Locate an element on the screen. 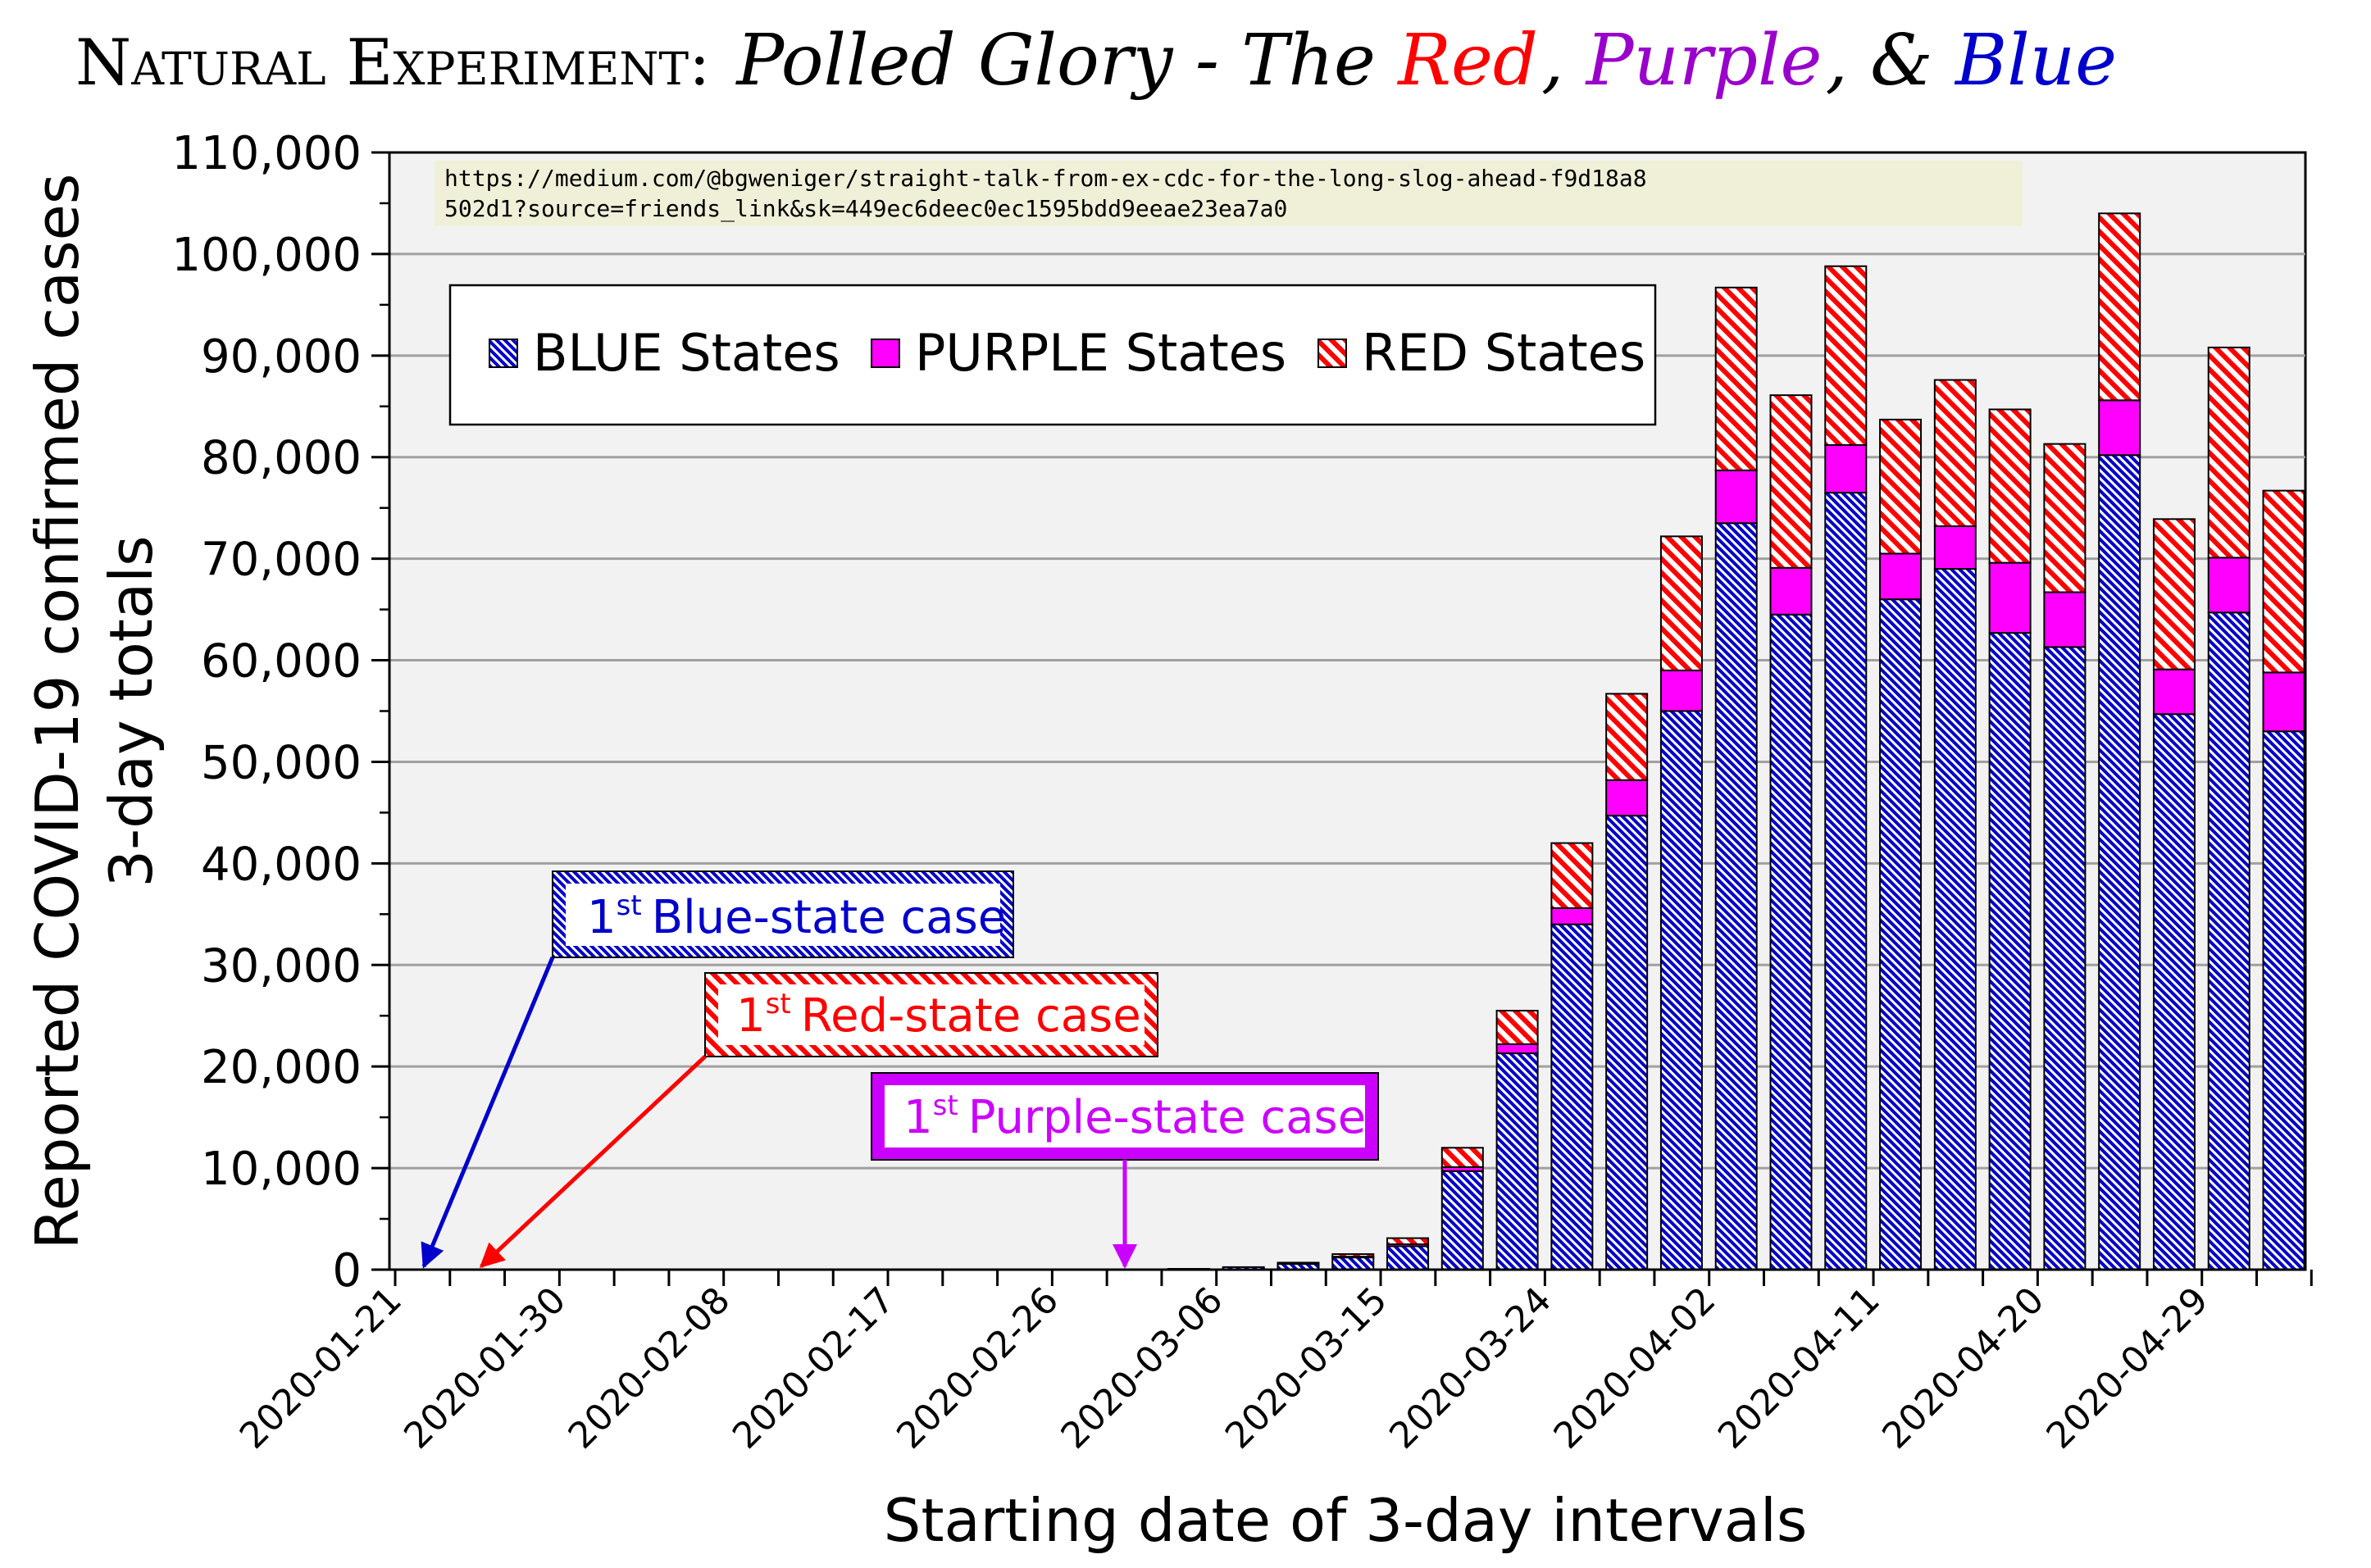 This screenshot has height=1568, width=2371. title-main: Polled Glory - The is located at coordinates (1066, 61).